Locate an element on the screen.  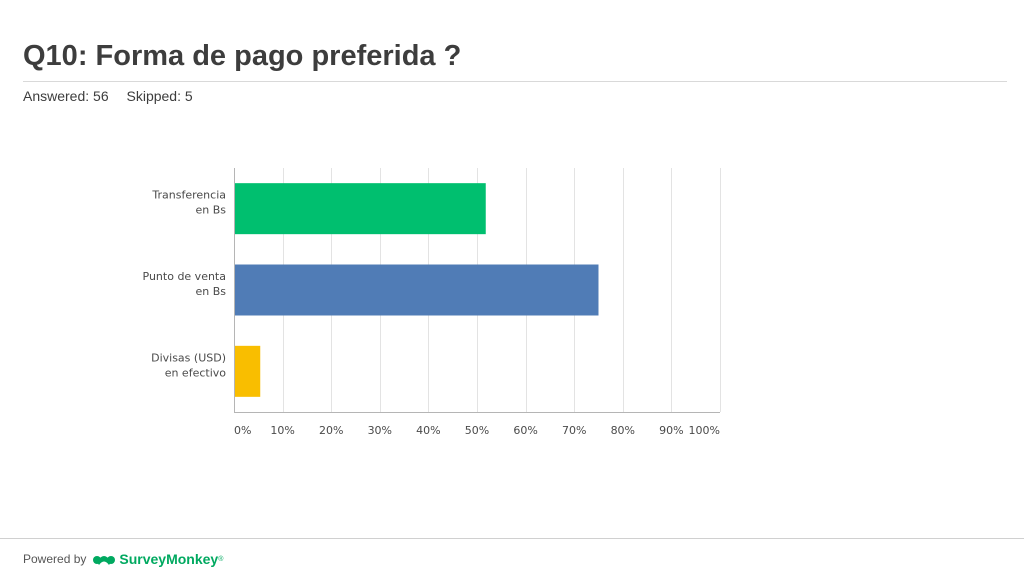
category-label: Transferencia en Bs is located at coordinates (188, 203).